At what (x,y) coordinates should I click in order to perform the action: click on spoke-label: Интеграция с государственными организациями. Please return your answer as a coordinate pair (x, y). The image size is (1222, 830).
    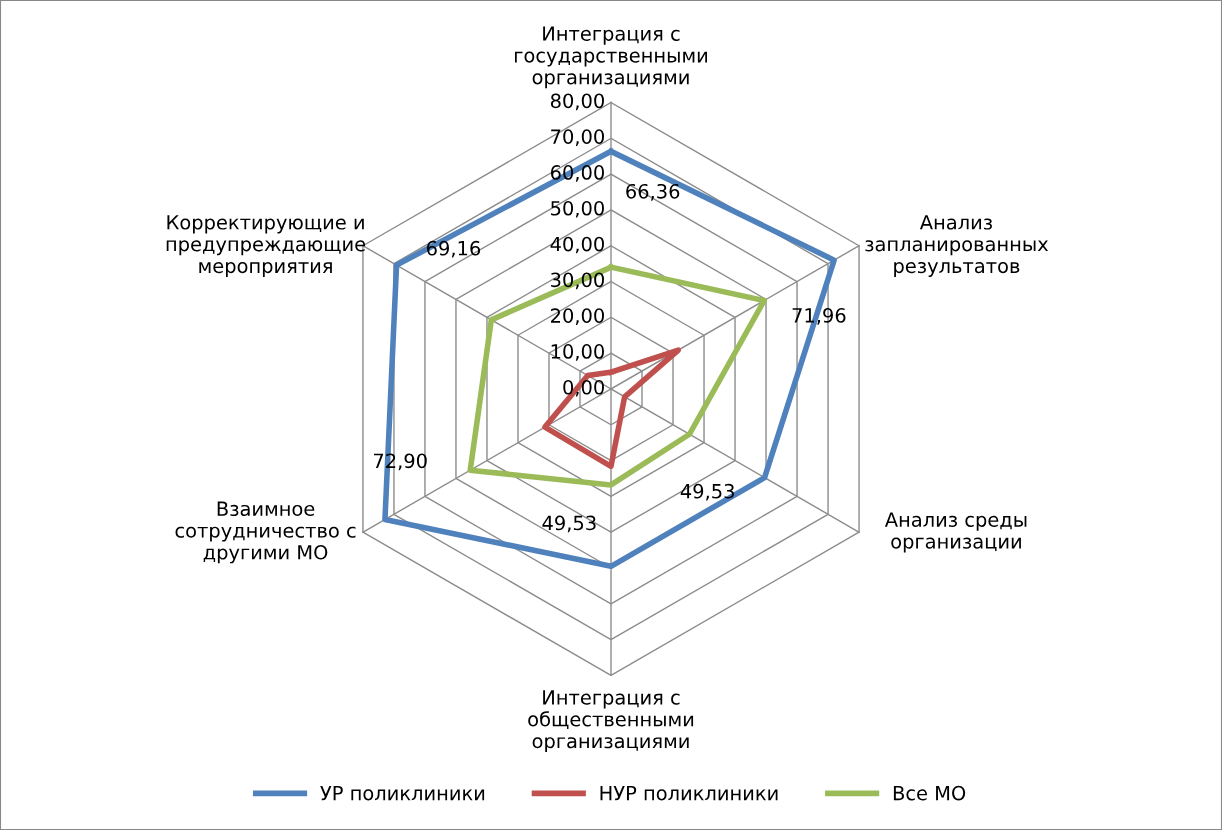
    Looking at the image, I should click on (610, 57).